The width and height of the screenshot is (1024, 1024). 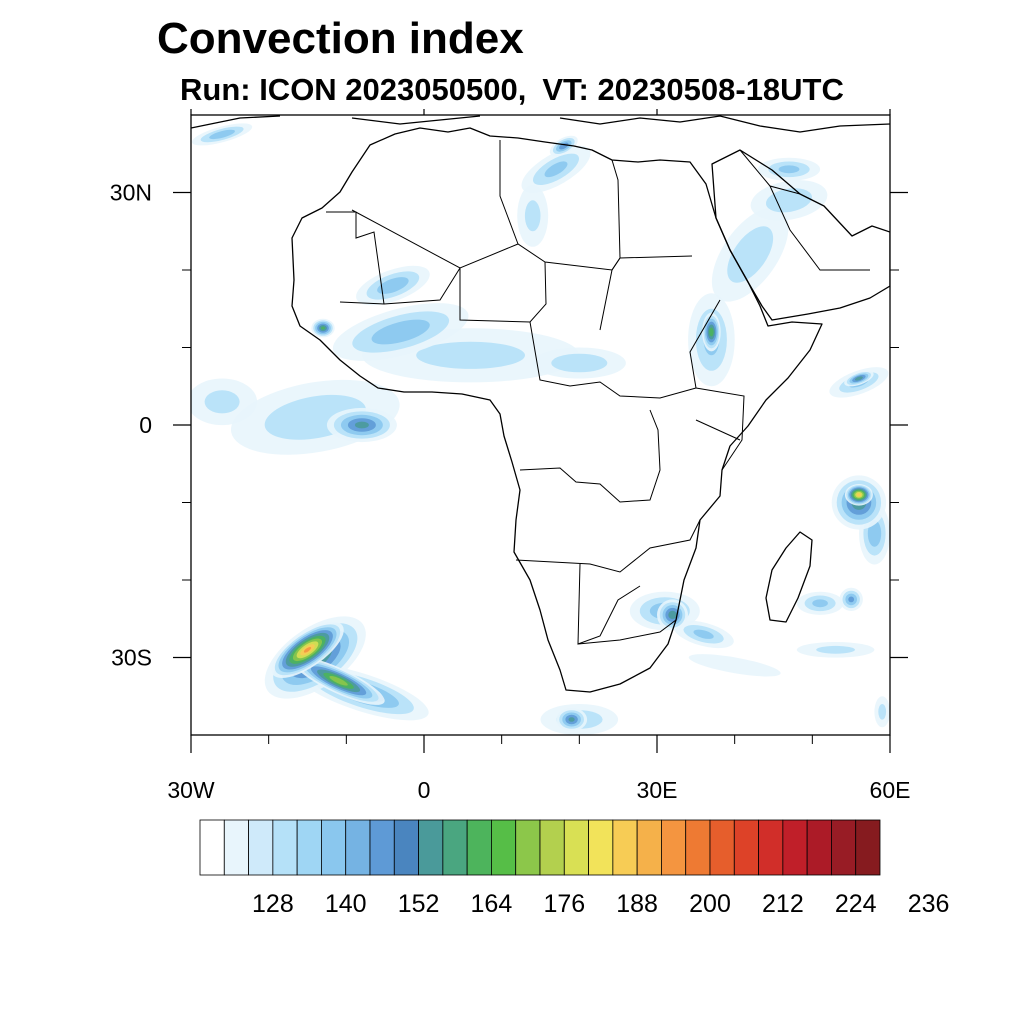 I want to click on lon-tick-label: 30E, so click(x=657, y=790).